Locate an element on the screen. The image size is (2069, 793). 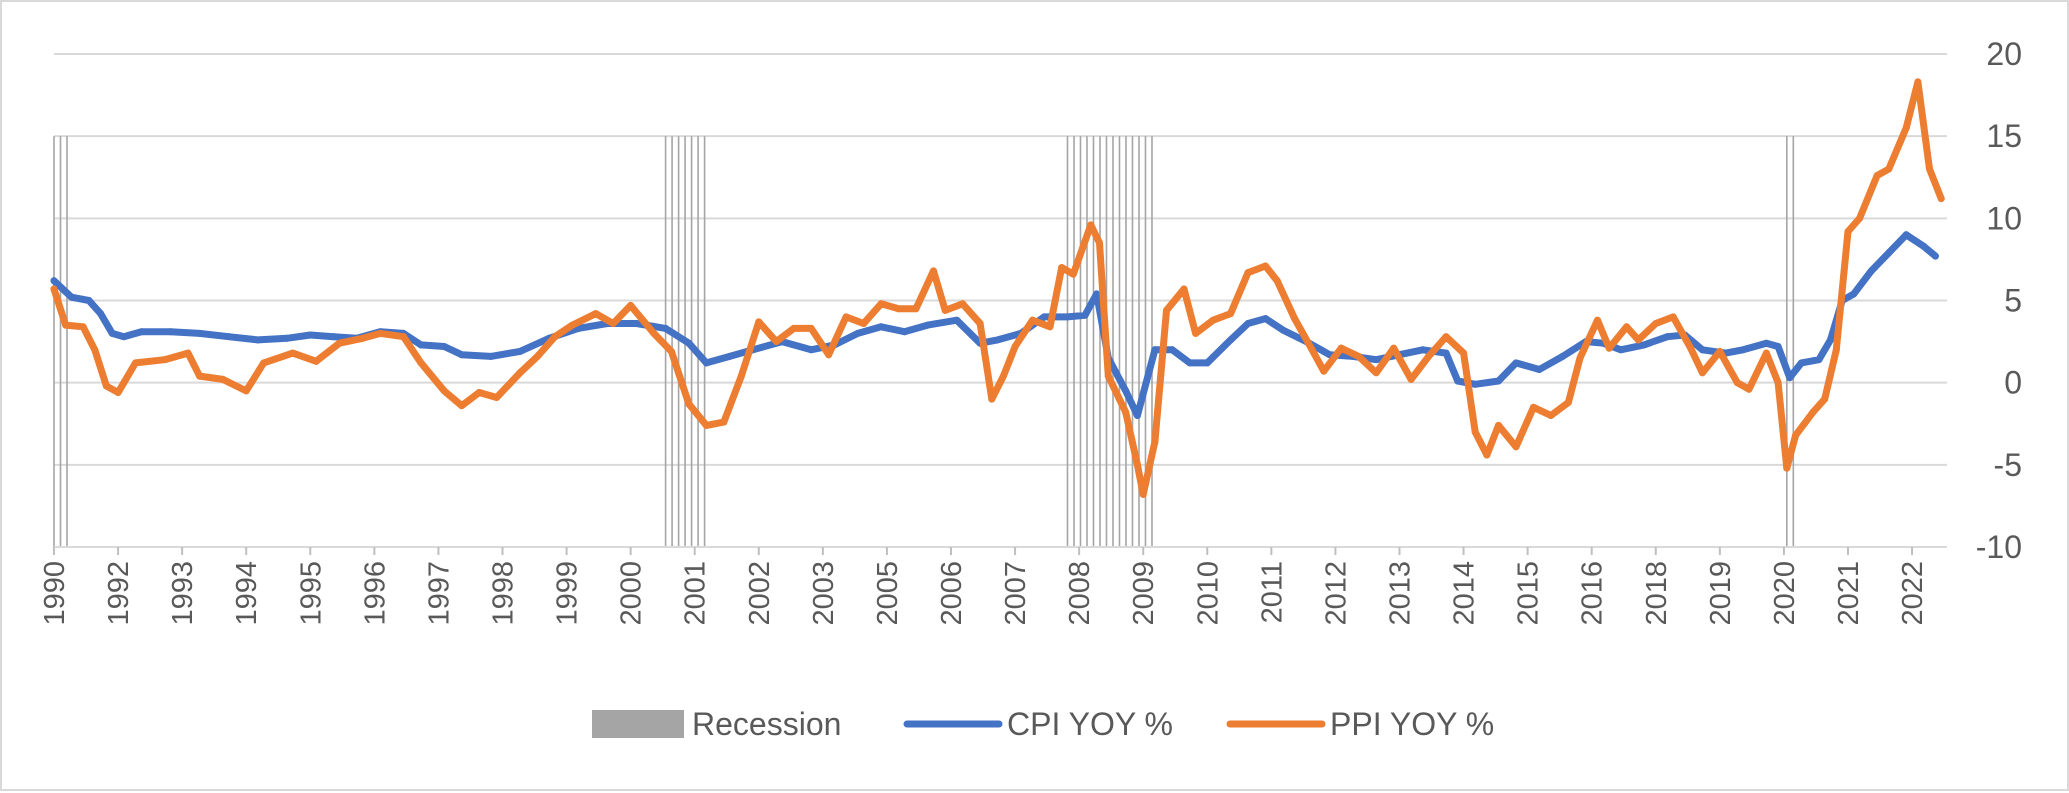
x-tick-label: 2007 is located at coordinates (1016, 593).